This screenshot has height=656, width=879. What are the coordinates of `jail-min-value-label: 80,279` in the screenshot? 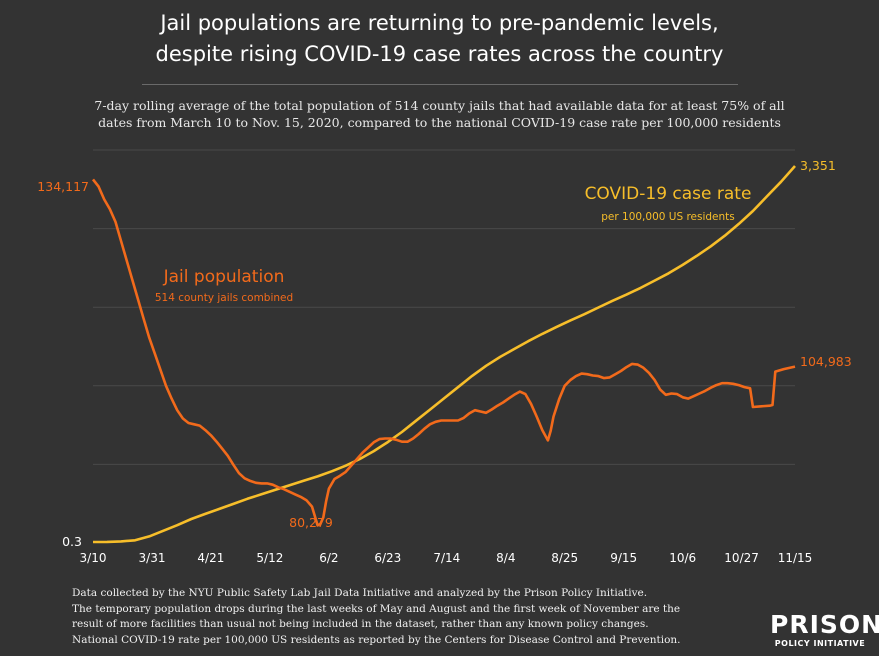 It's located at (311, 522).